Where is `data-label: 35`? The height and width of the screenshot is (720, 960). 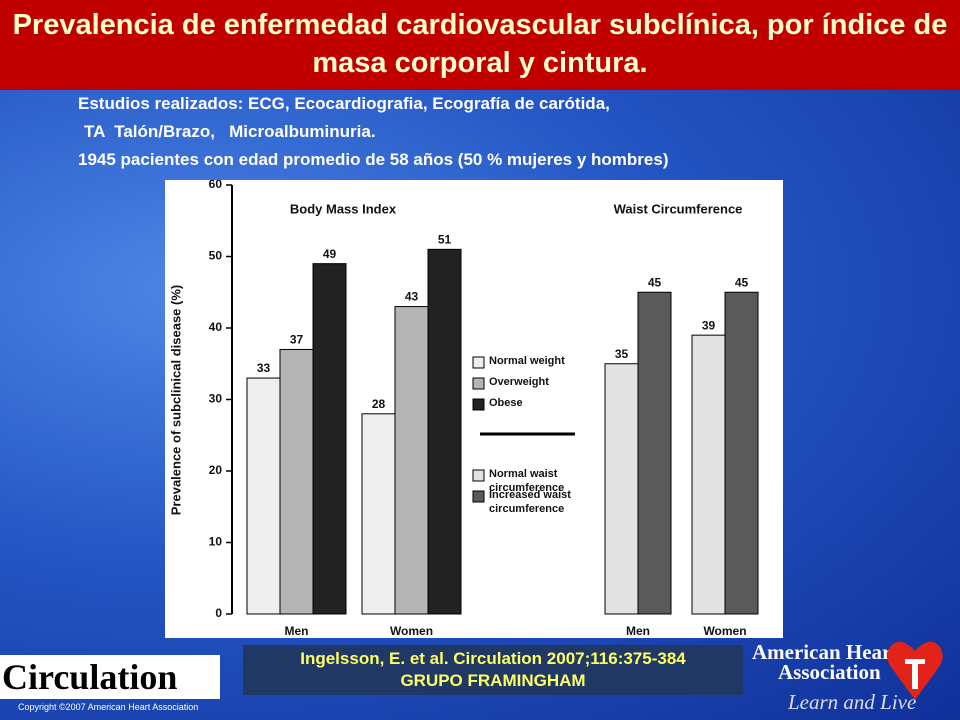 data-label: 35 is located at coordinates (622, 354).